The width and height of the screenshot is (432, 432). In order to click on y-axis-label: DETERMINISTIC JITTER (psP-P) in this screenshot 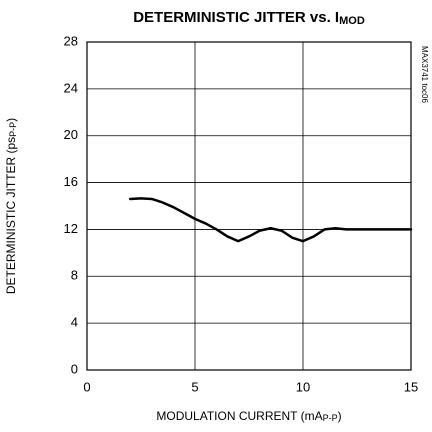, I will do `click(11, 206)`.